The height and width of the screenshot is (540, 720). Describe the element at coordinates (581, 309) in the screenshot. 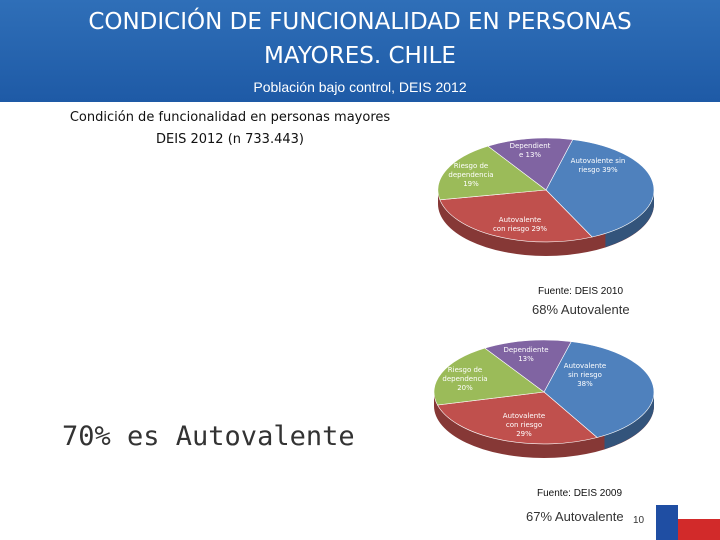

I see `chart-summary-2010: 68% Autovalente` at that location.